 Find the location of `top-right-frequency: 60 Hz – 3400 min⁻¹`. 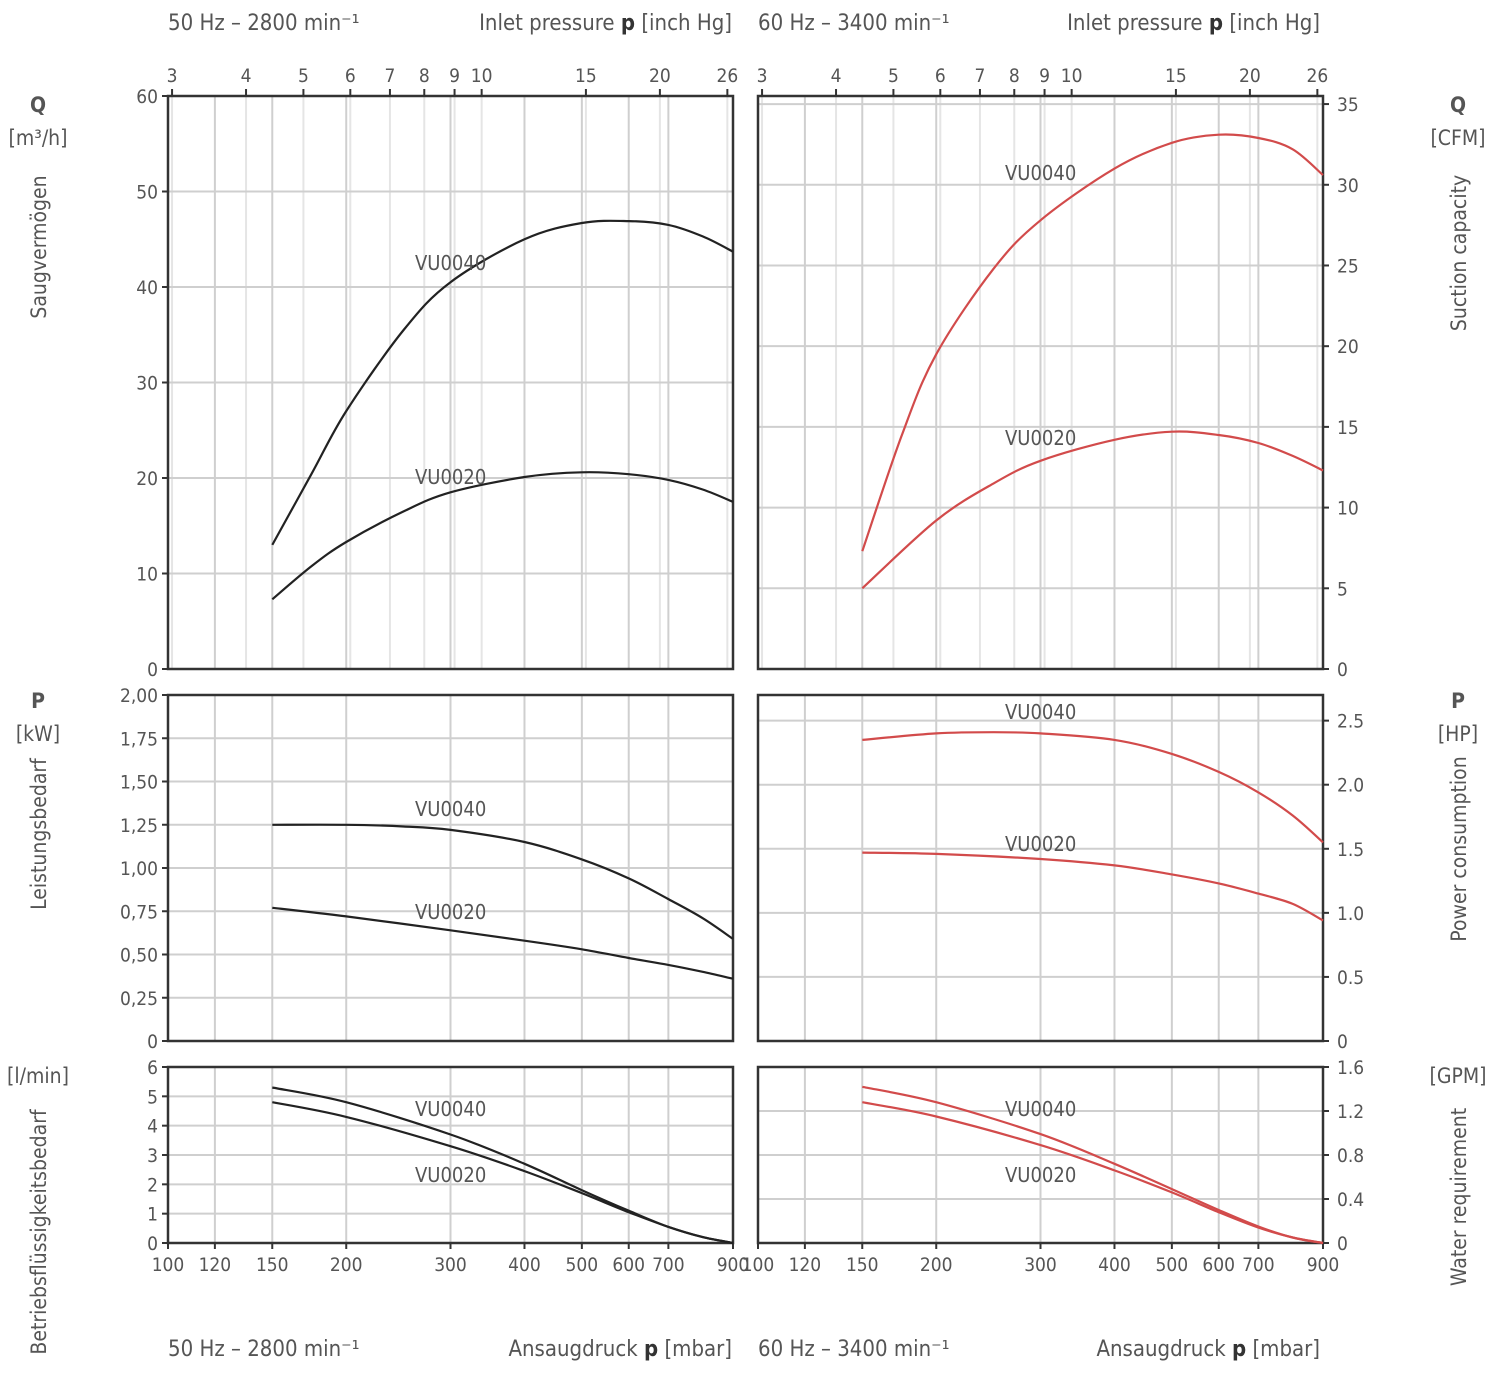

top-right-frequency: 60 Hz – 3400 min⁻¹ is located at coordinates (854, 23).